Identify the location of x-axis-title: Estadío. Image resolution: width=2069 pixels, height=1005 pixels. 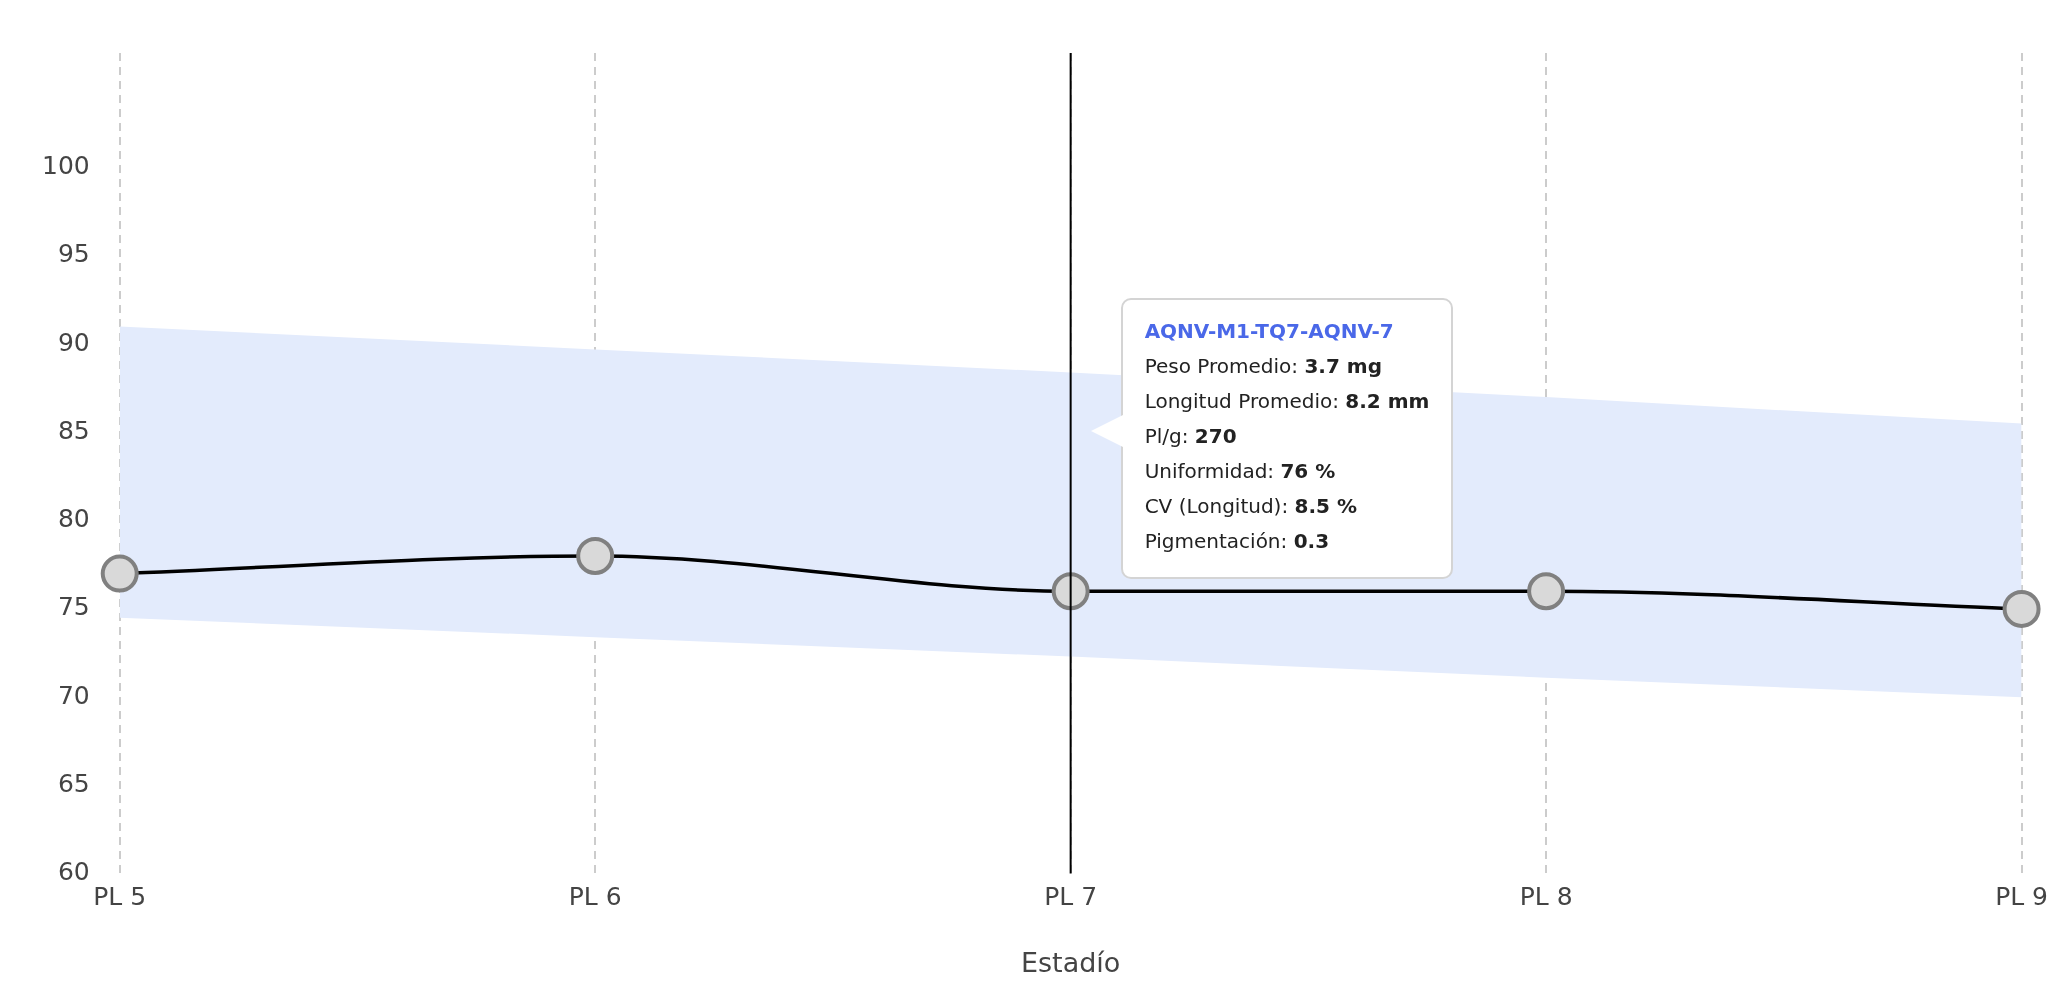
(1070, 962).